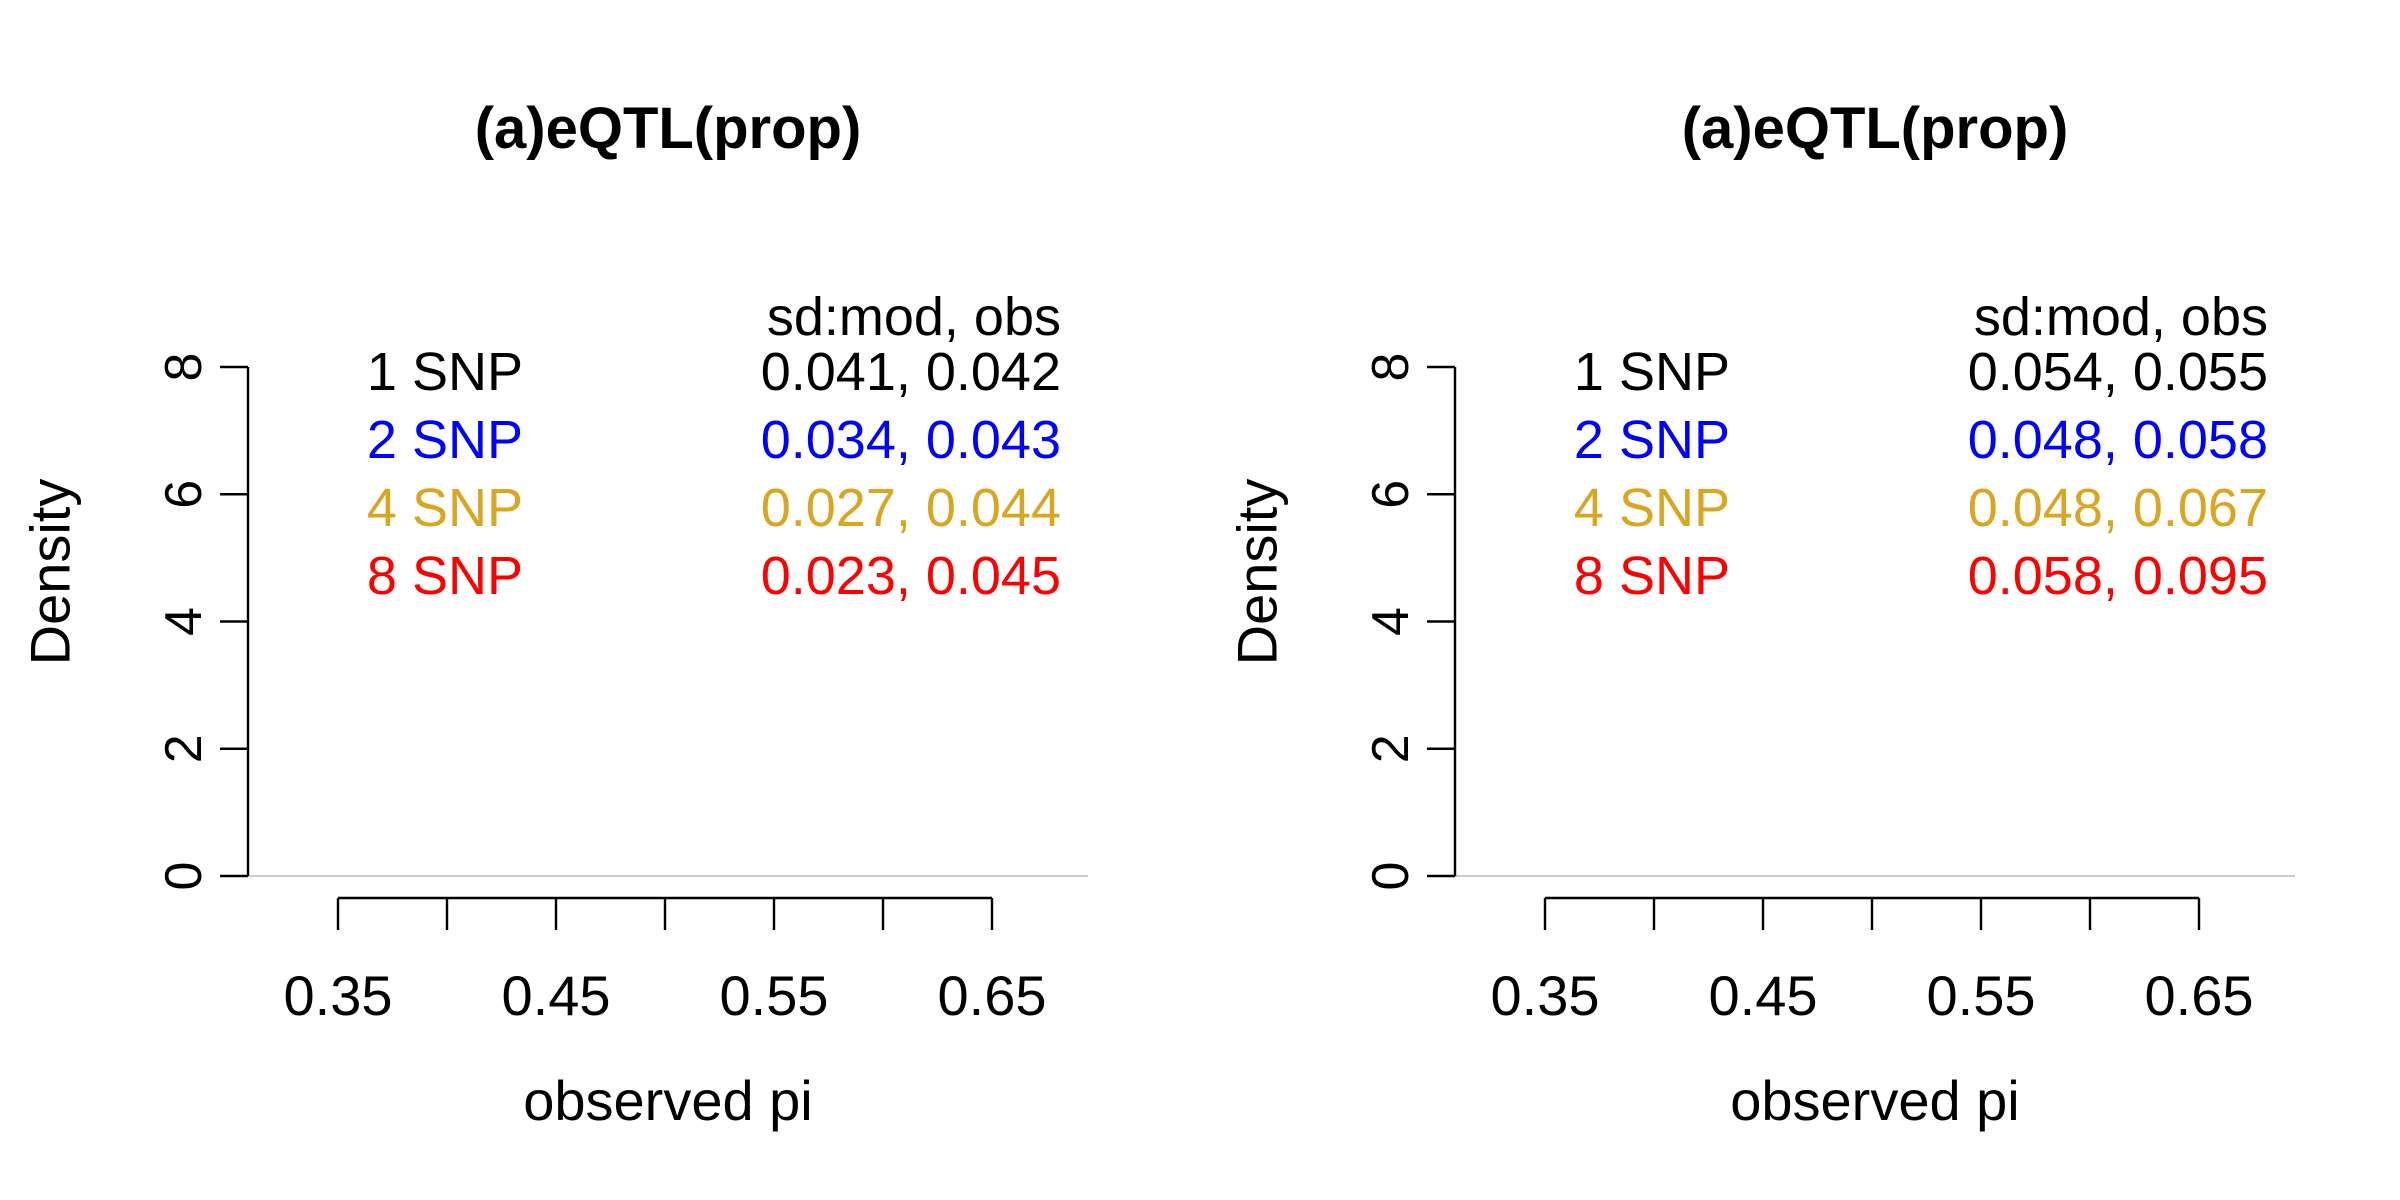 The image size is (2400, 1200). I want to click on legend-entry-stats: 0.054, 0.055, so click(2118, 372).